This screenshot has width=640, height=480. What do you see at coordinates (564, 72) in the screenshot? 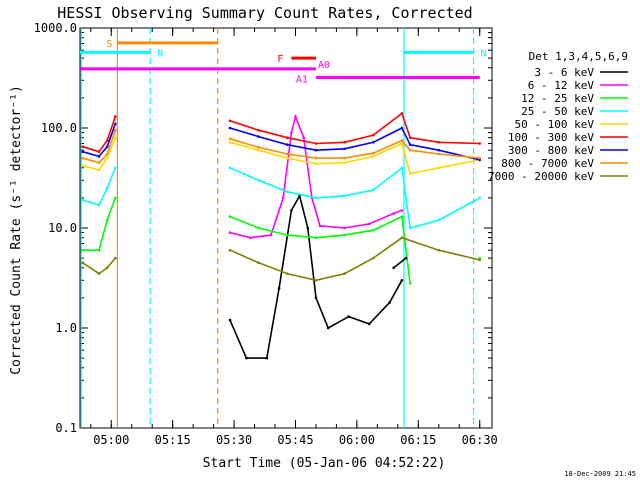
I see `legend-label: 3 - 6 keV` at bounding box center [564, 72].